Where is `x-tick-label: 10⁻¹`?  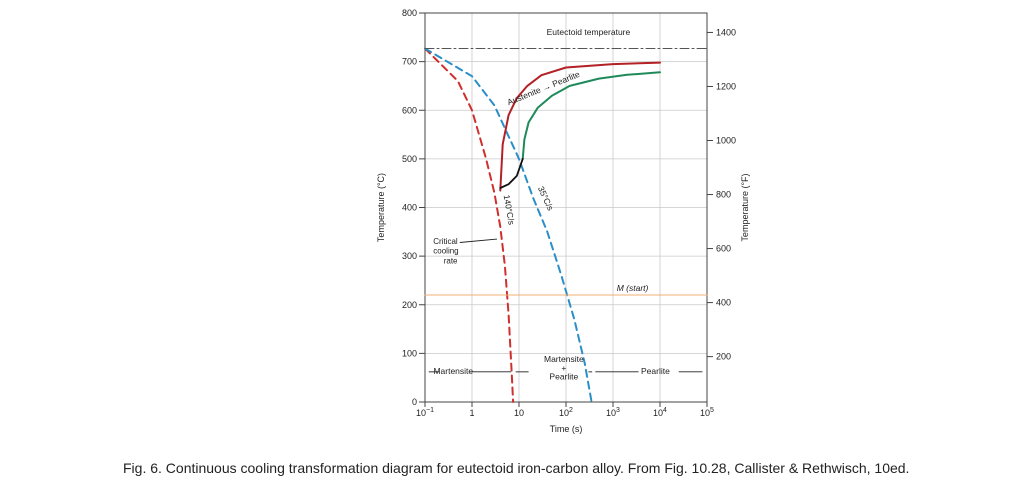 x-tick-label: 10⁻¹ is located at coordinates (425, 412).